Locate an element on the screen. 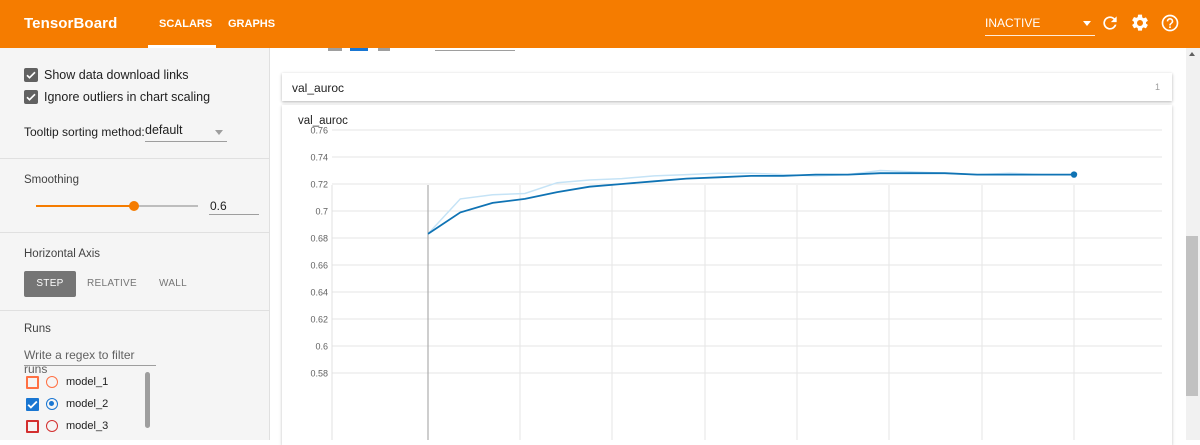 This screenshot has height=445, width=1200. raw-series-line is located at coordinates (750, 202).